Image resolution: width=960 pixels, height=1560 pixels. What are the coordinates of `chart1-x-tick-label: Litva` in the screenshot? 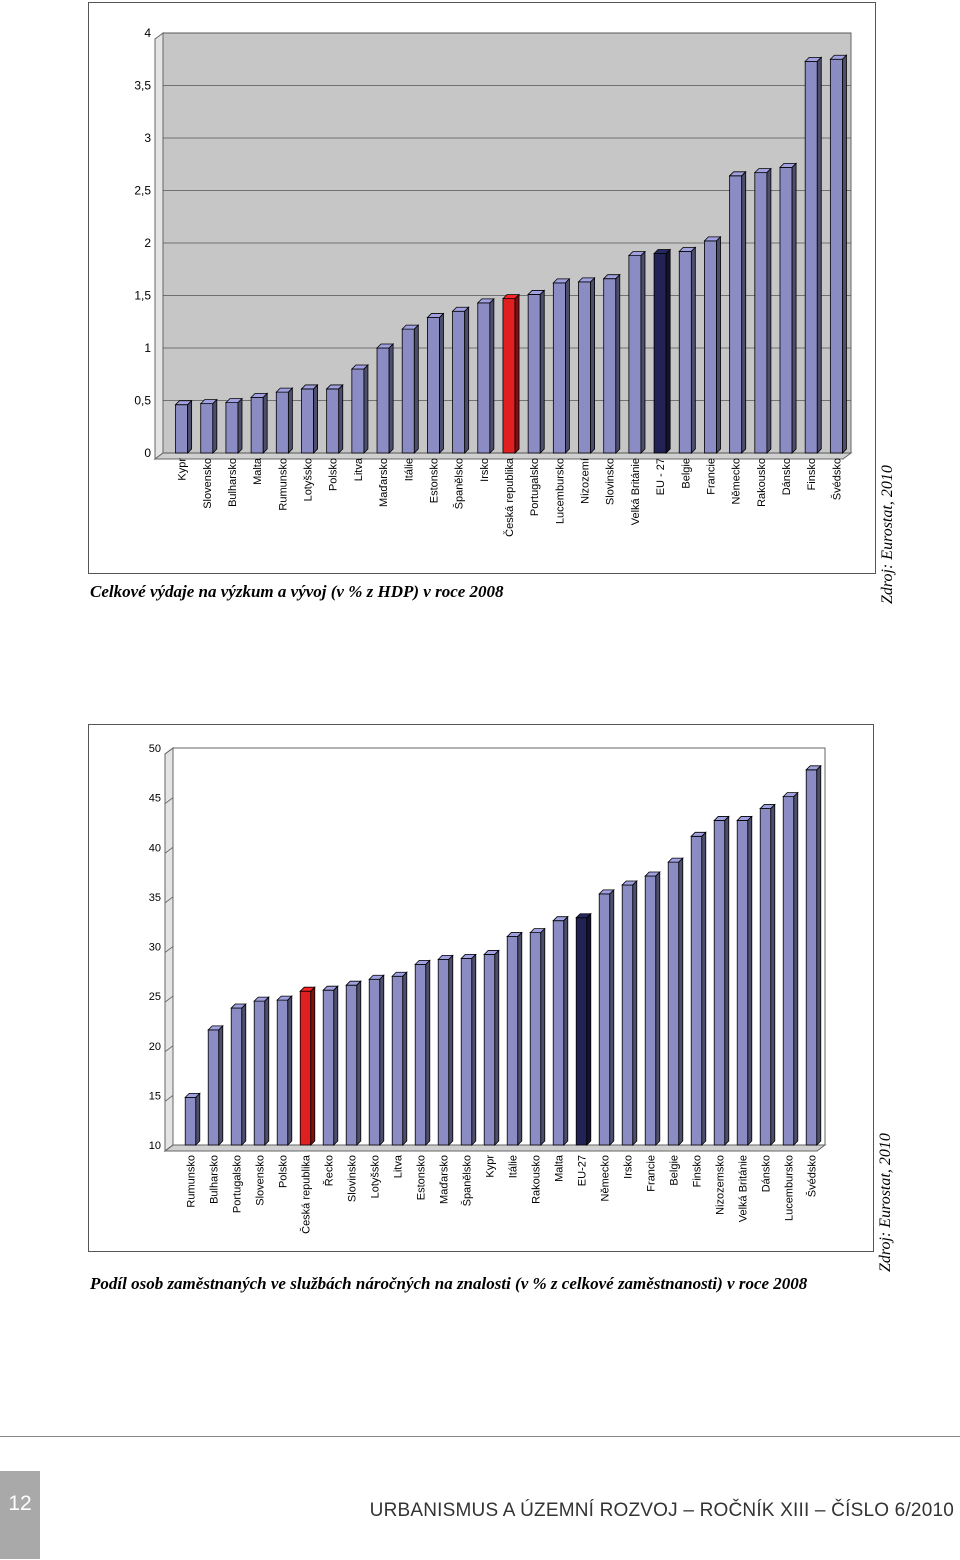 It's located at (359, 469).